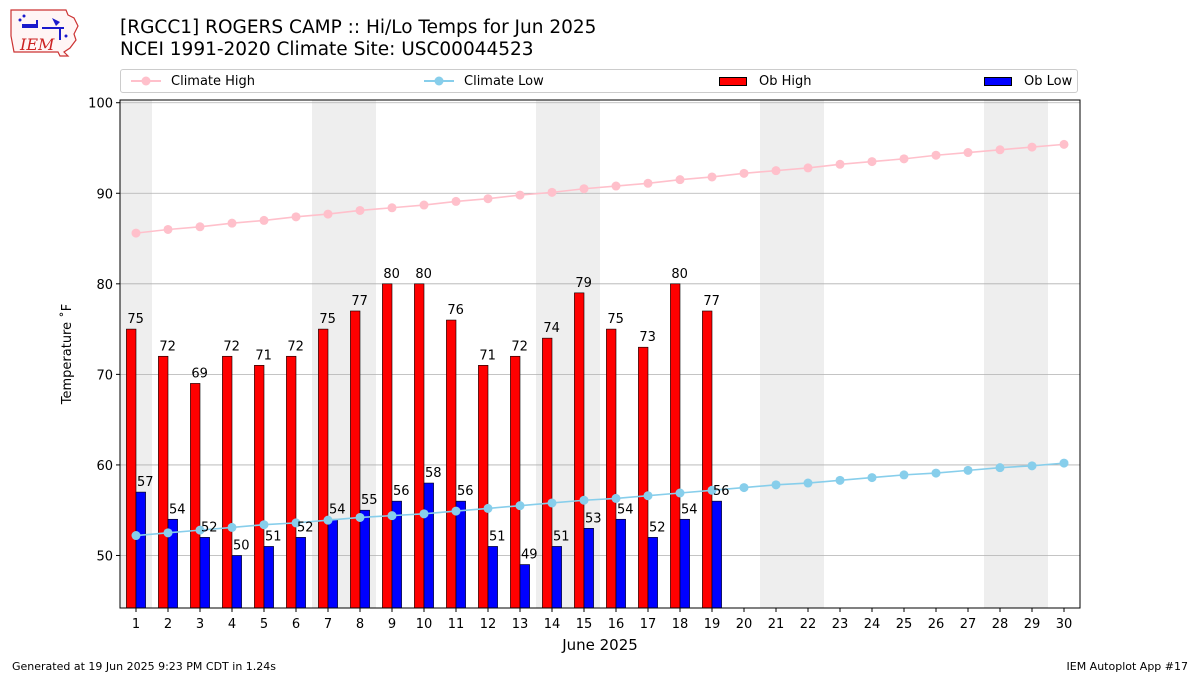 The image size is (1200, 675). Describe the element at coordinates (1048, 81) in the screenshot. I see `legend-label-ob-low: Ob Low` at that location.